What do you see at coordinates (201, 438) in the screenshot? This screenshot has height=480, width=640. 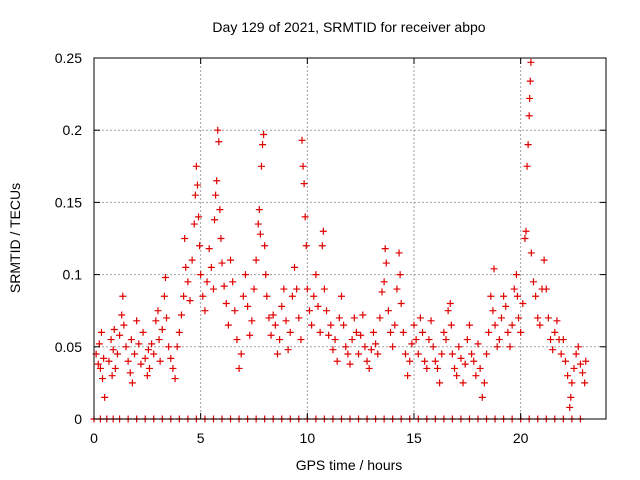 I see `x-tick-label: 5` at bounding box center [201, 438].